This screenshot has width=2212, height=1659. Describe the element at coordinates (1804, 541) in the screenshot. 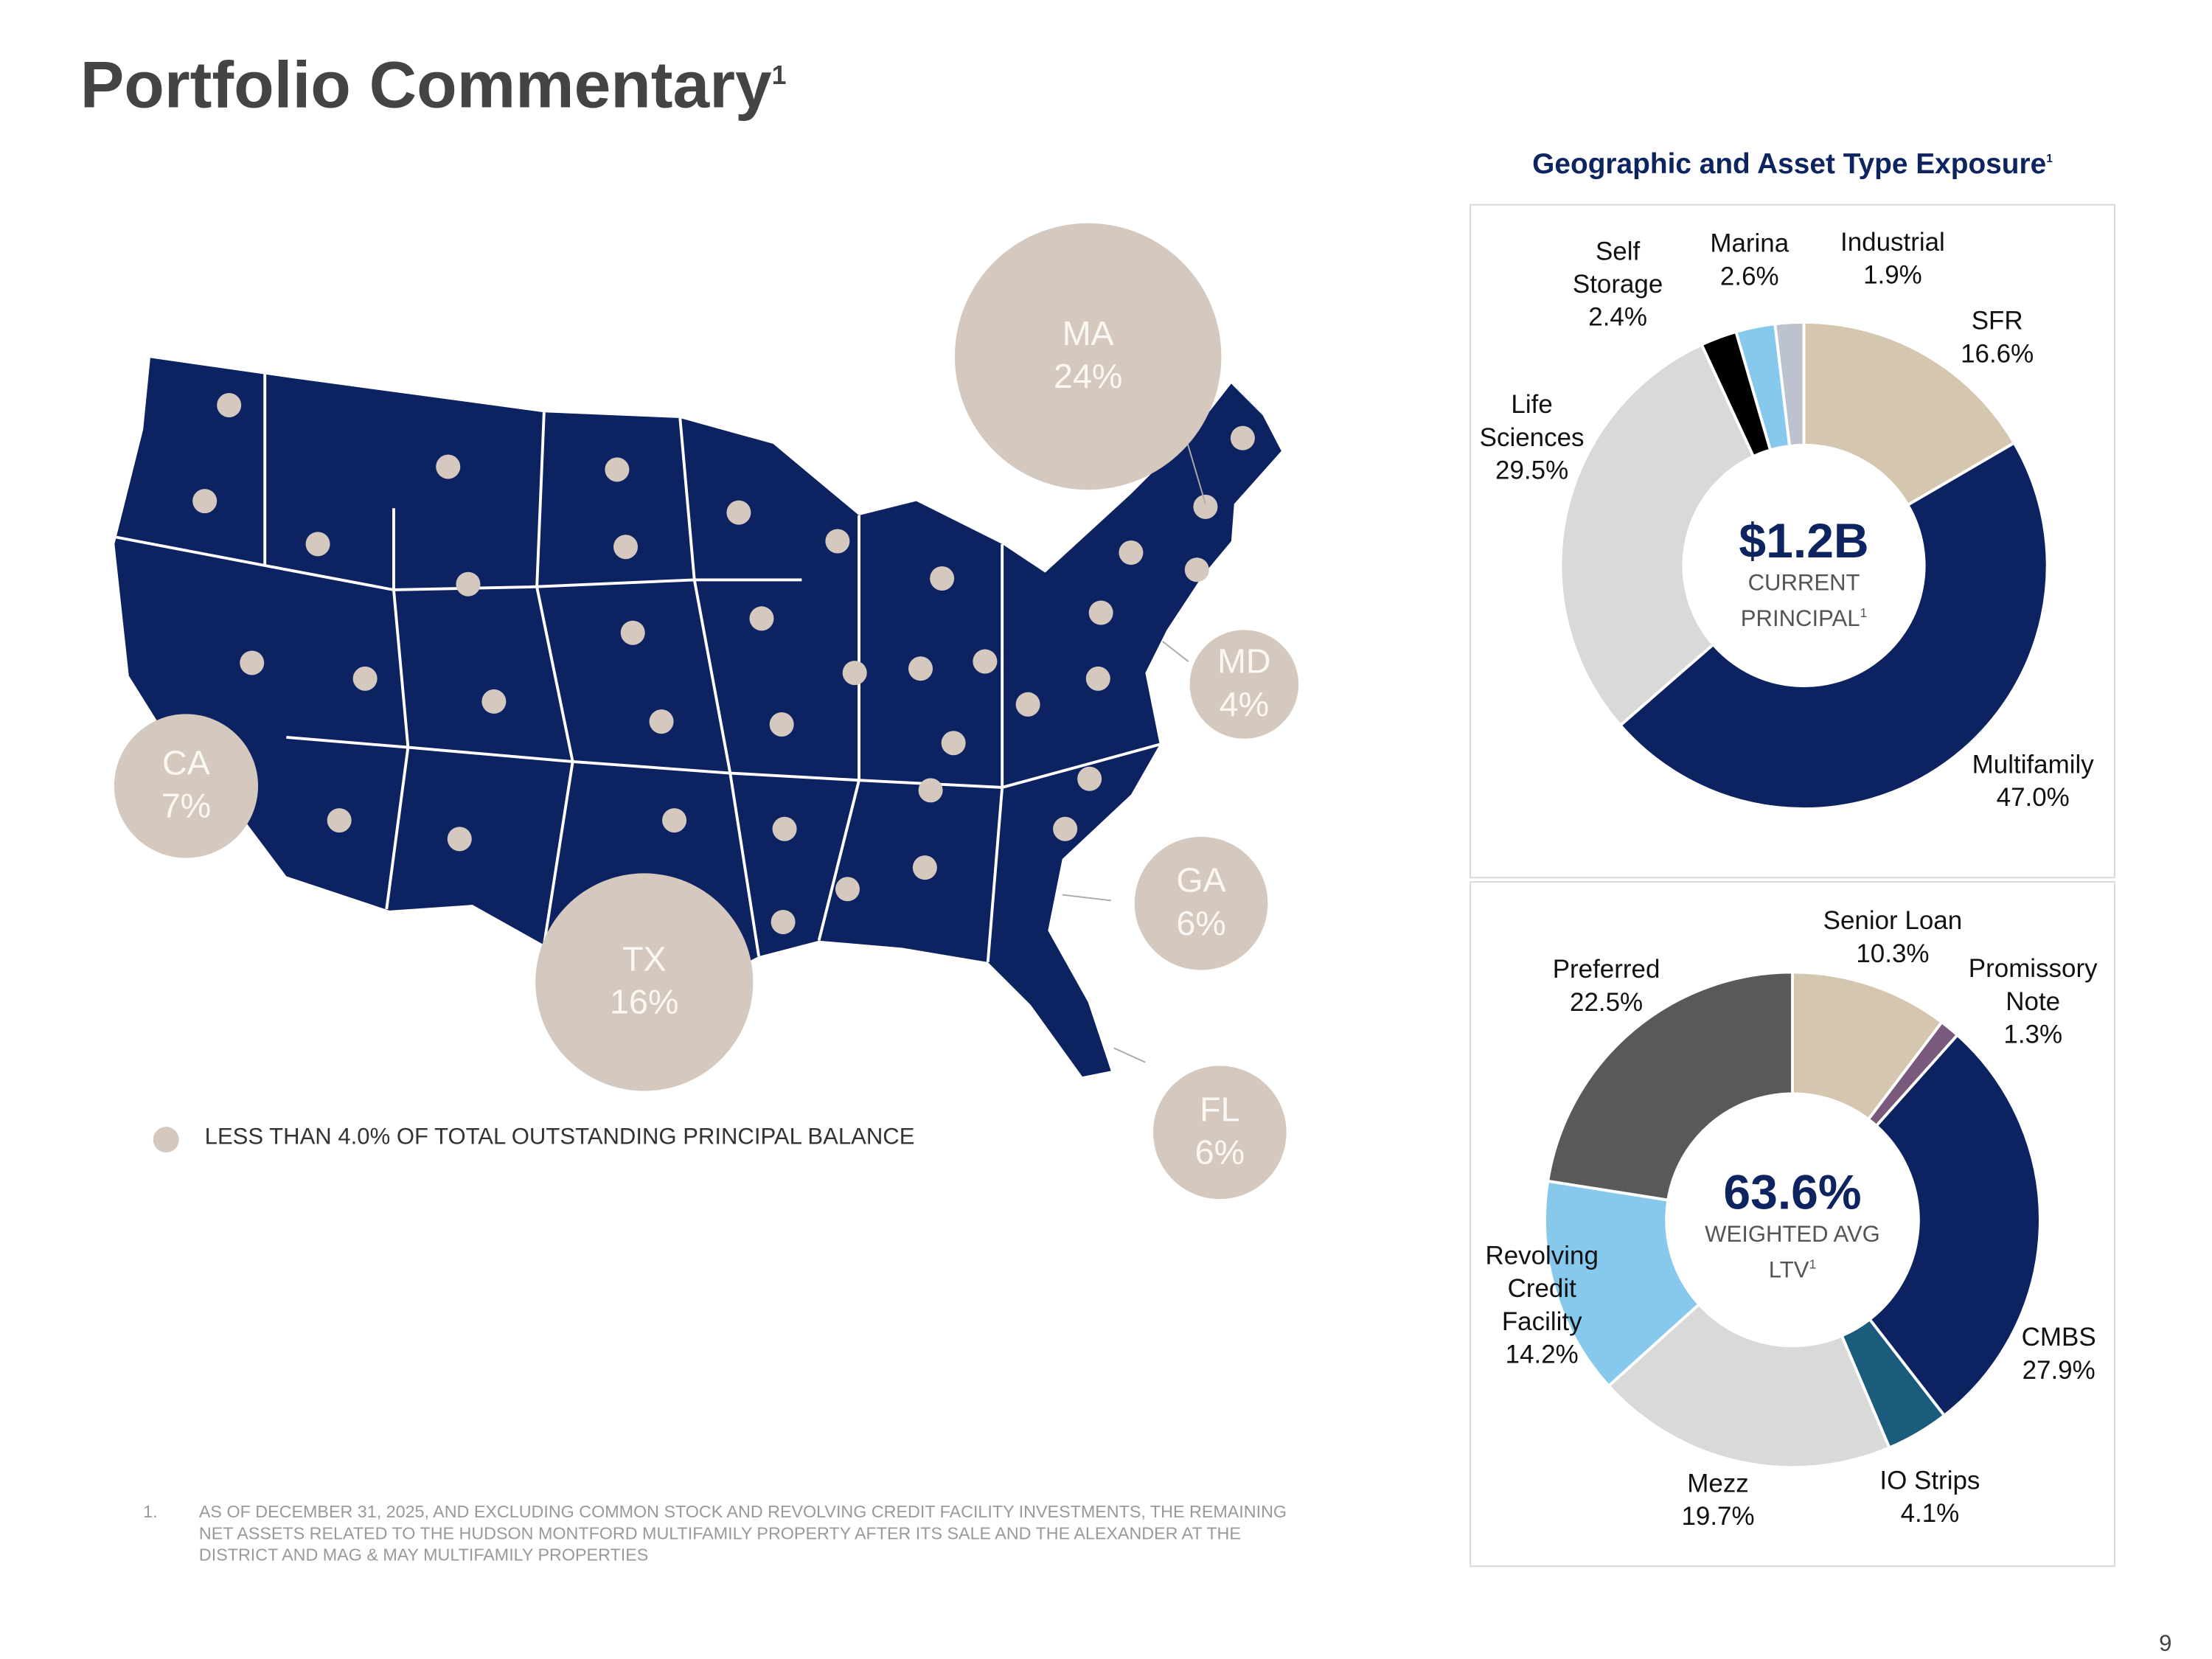

I see `center-value: $1.2B` at that location.